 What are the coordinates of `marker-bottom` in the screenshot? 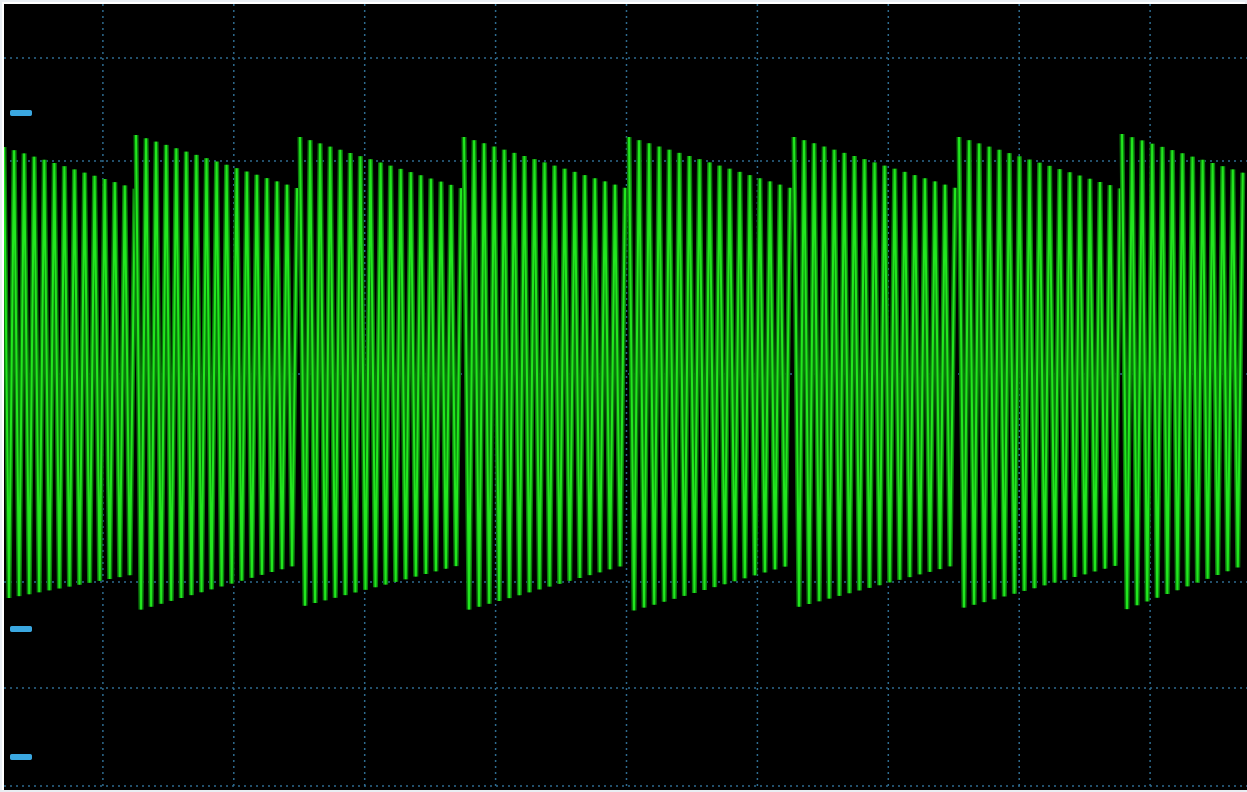 It's located at (21, 757).